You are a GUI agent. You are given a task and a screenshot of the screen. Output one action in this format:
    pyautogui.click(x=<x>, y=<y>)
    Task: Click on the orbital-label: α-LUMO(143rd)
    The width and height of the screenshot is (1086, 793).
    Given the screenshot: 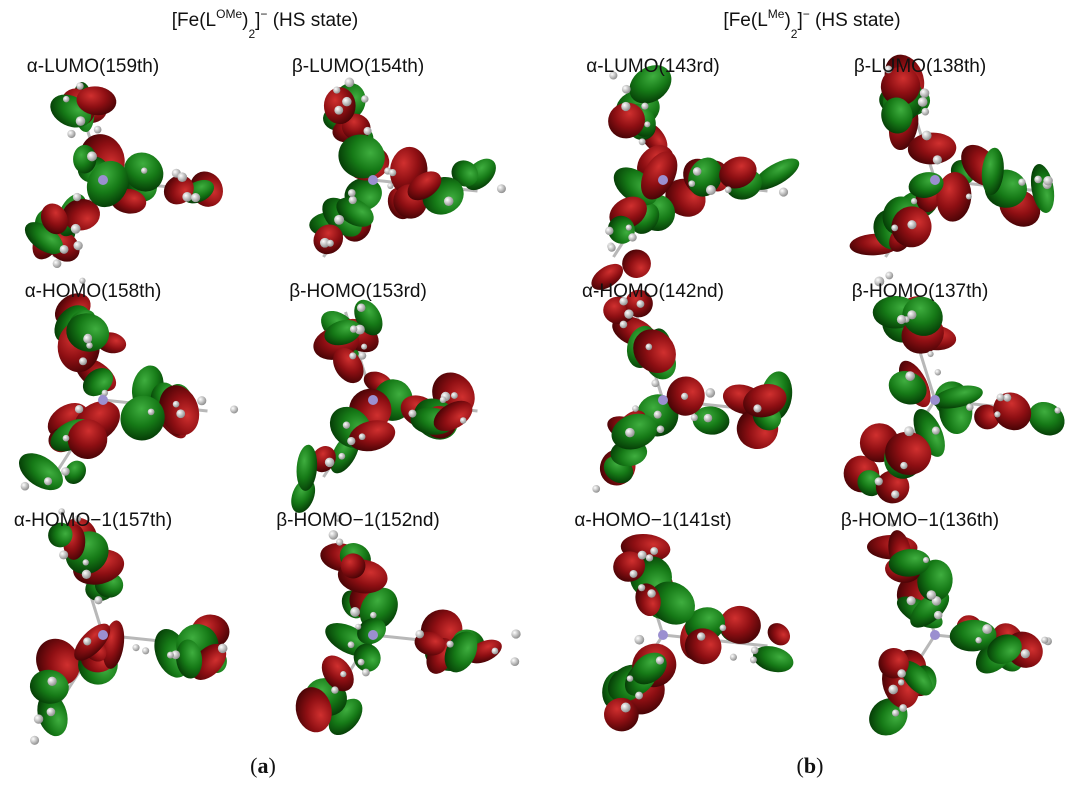 What is the action you would take?
    pyautogui.click(x=652, y=66)
    